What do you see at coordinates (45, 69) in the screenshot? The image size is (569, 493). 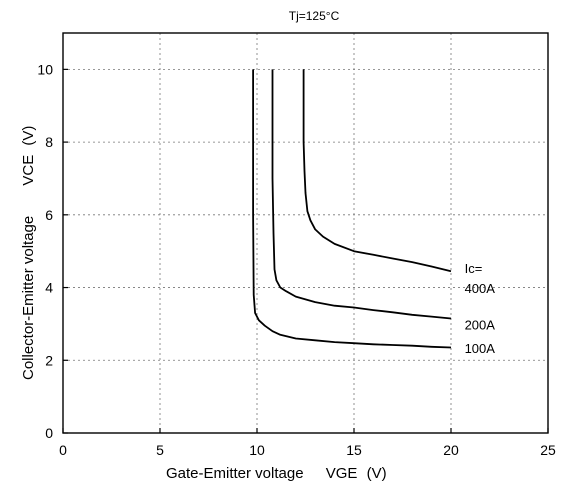 I see `y-tick-label: 10` at bounding box center [45, 69].